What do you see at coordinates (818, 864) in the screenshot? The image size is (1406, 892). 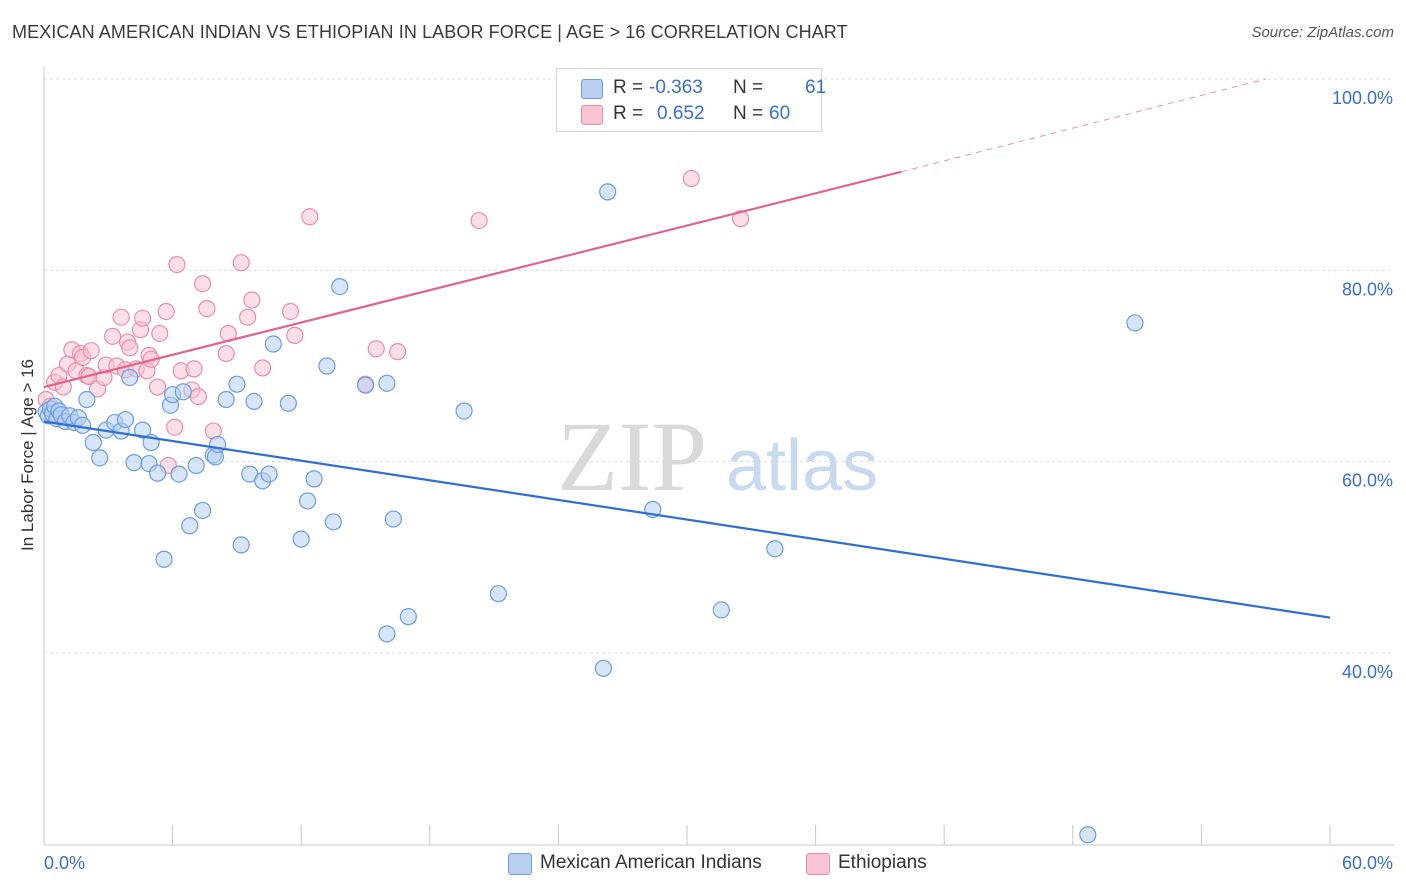 I see `legend-swatch-pink` at bounding box center [818, 864].